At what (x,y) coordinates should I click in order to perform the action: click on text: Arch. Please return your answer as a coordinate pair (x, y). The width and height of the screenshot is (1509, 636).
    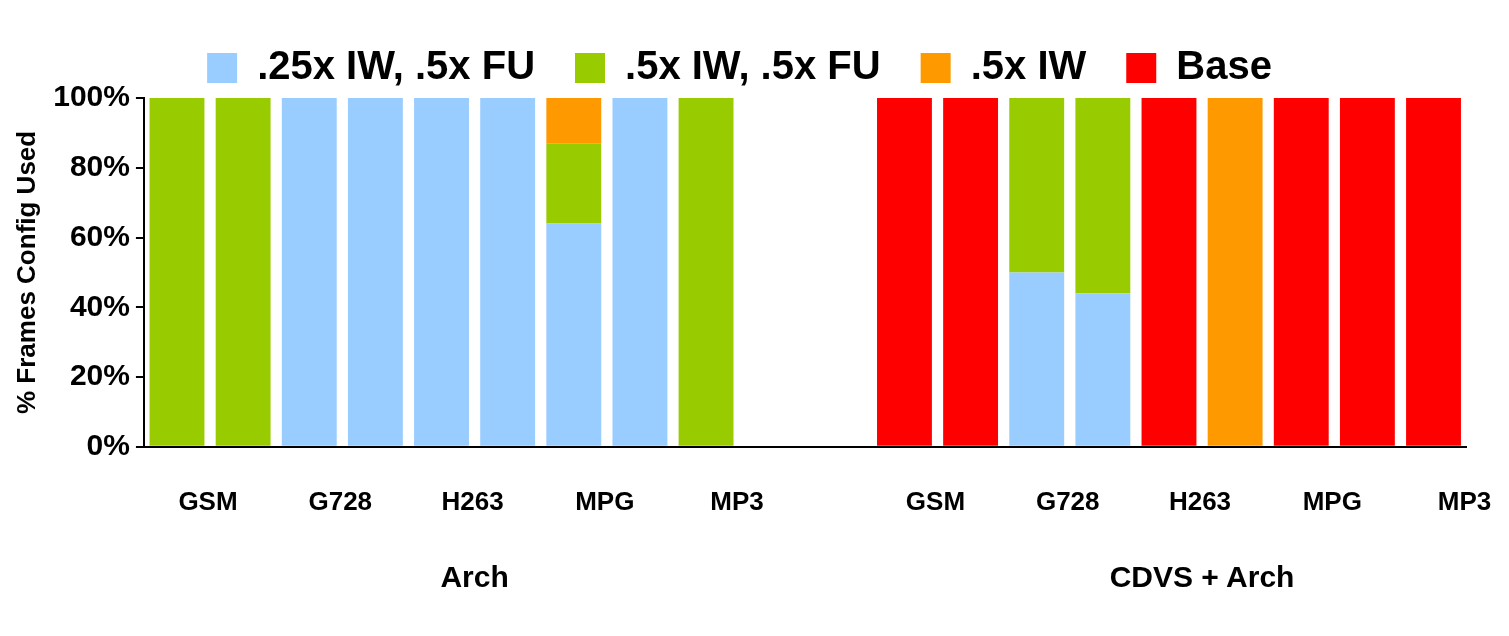
    Looking at the image, I should click on (474, 577).